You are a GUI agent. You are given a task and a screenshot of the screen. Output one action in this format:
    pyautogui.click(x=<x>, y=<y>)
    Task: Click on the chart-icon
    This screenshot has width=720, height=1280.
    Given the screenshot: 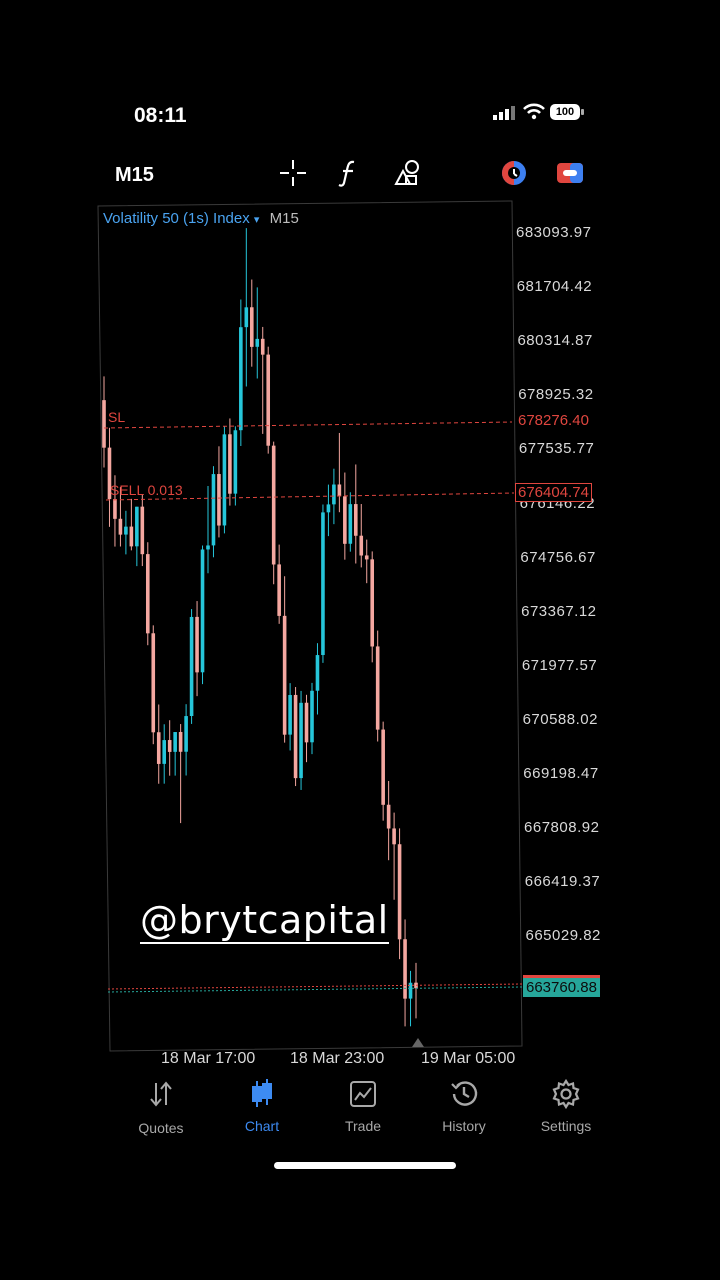 What is the action you would take?
    pyautogui.click(x=262, y=1094)
    